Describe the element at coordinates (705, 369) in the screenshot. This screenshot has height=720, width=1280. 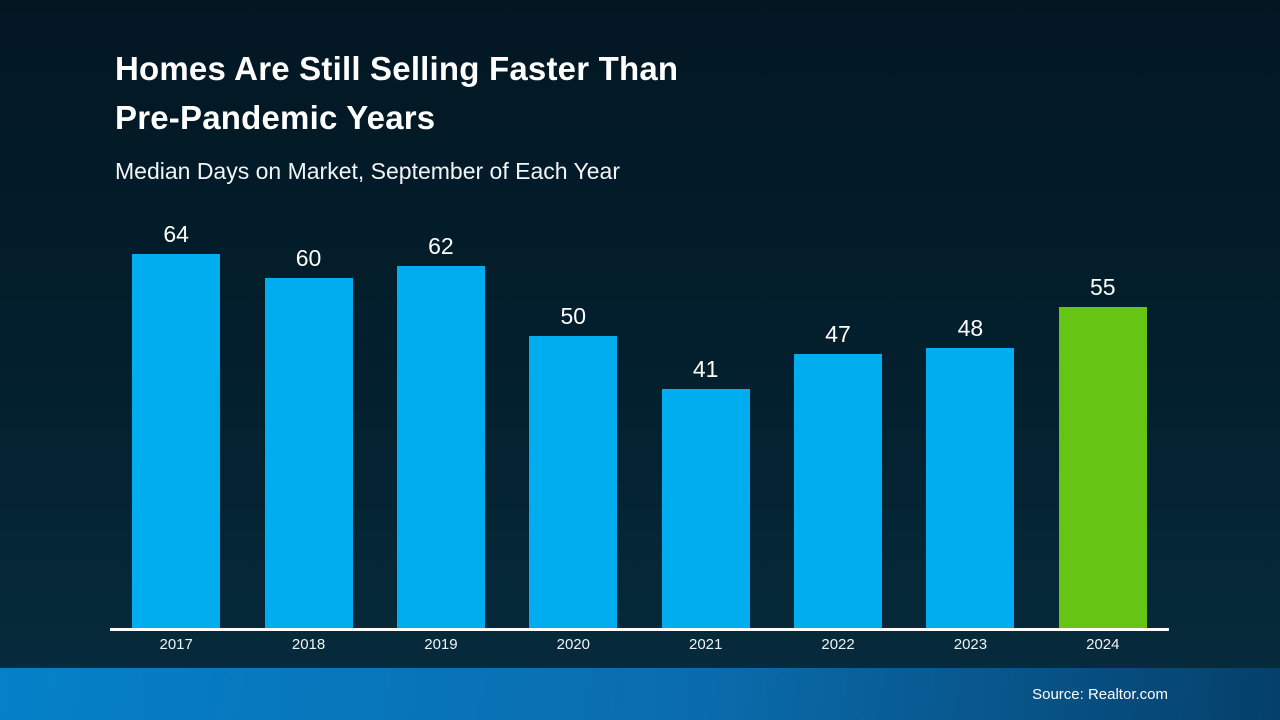
I see `bar-value-label-2021: 41` at that location.